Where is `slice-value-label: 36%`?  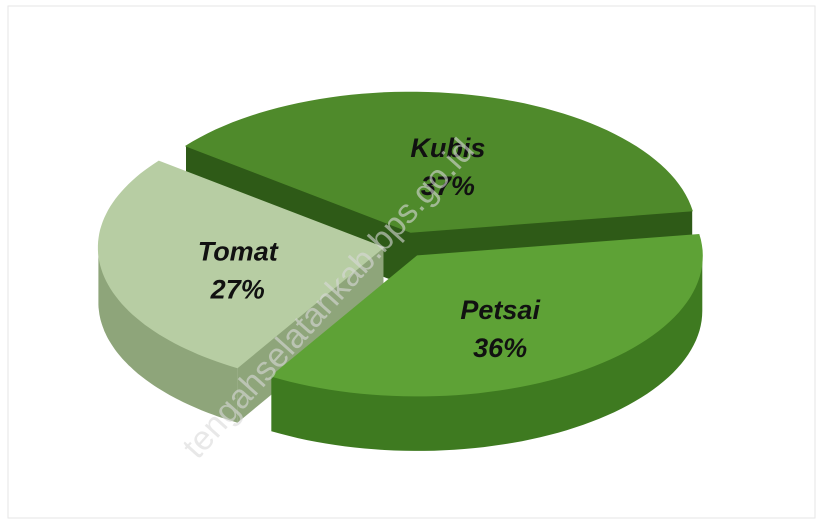 slice-value-label: 36% is located at coordinates (500, 348).